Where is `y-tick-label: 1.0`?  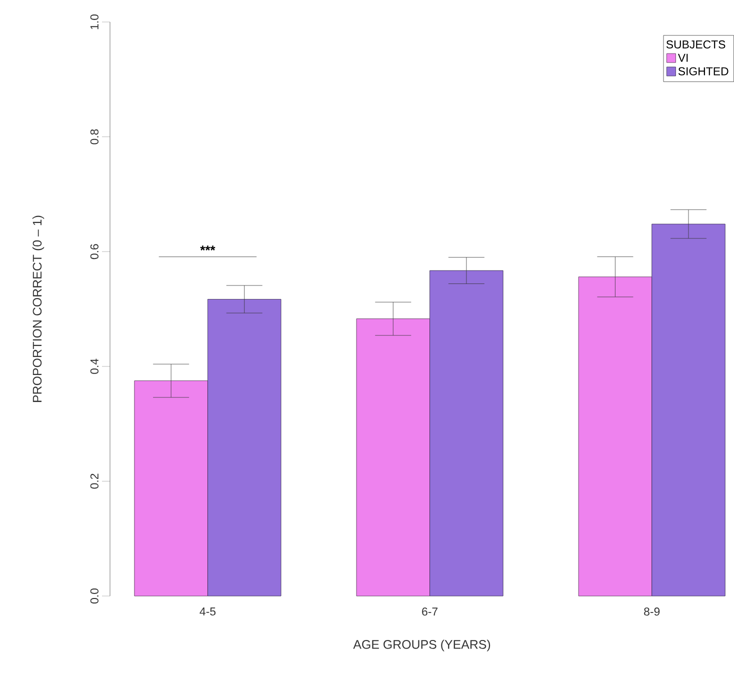
y-tick-label: 1.0 is located at coordinates (94, 22).